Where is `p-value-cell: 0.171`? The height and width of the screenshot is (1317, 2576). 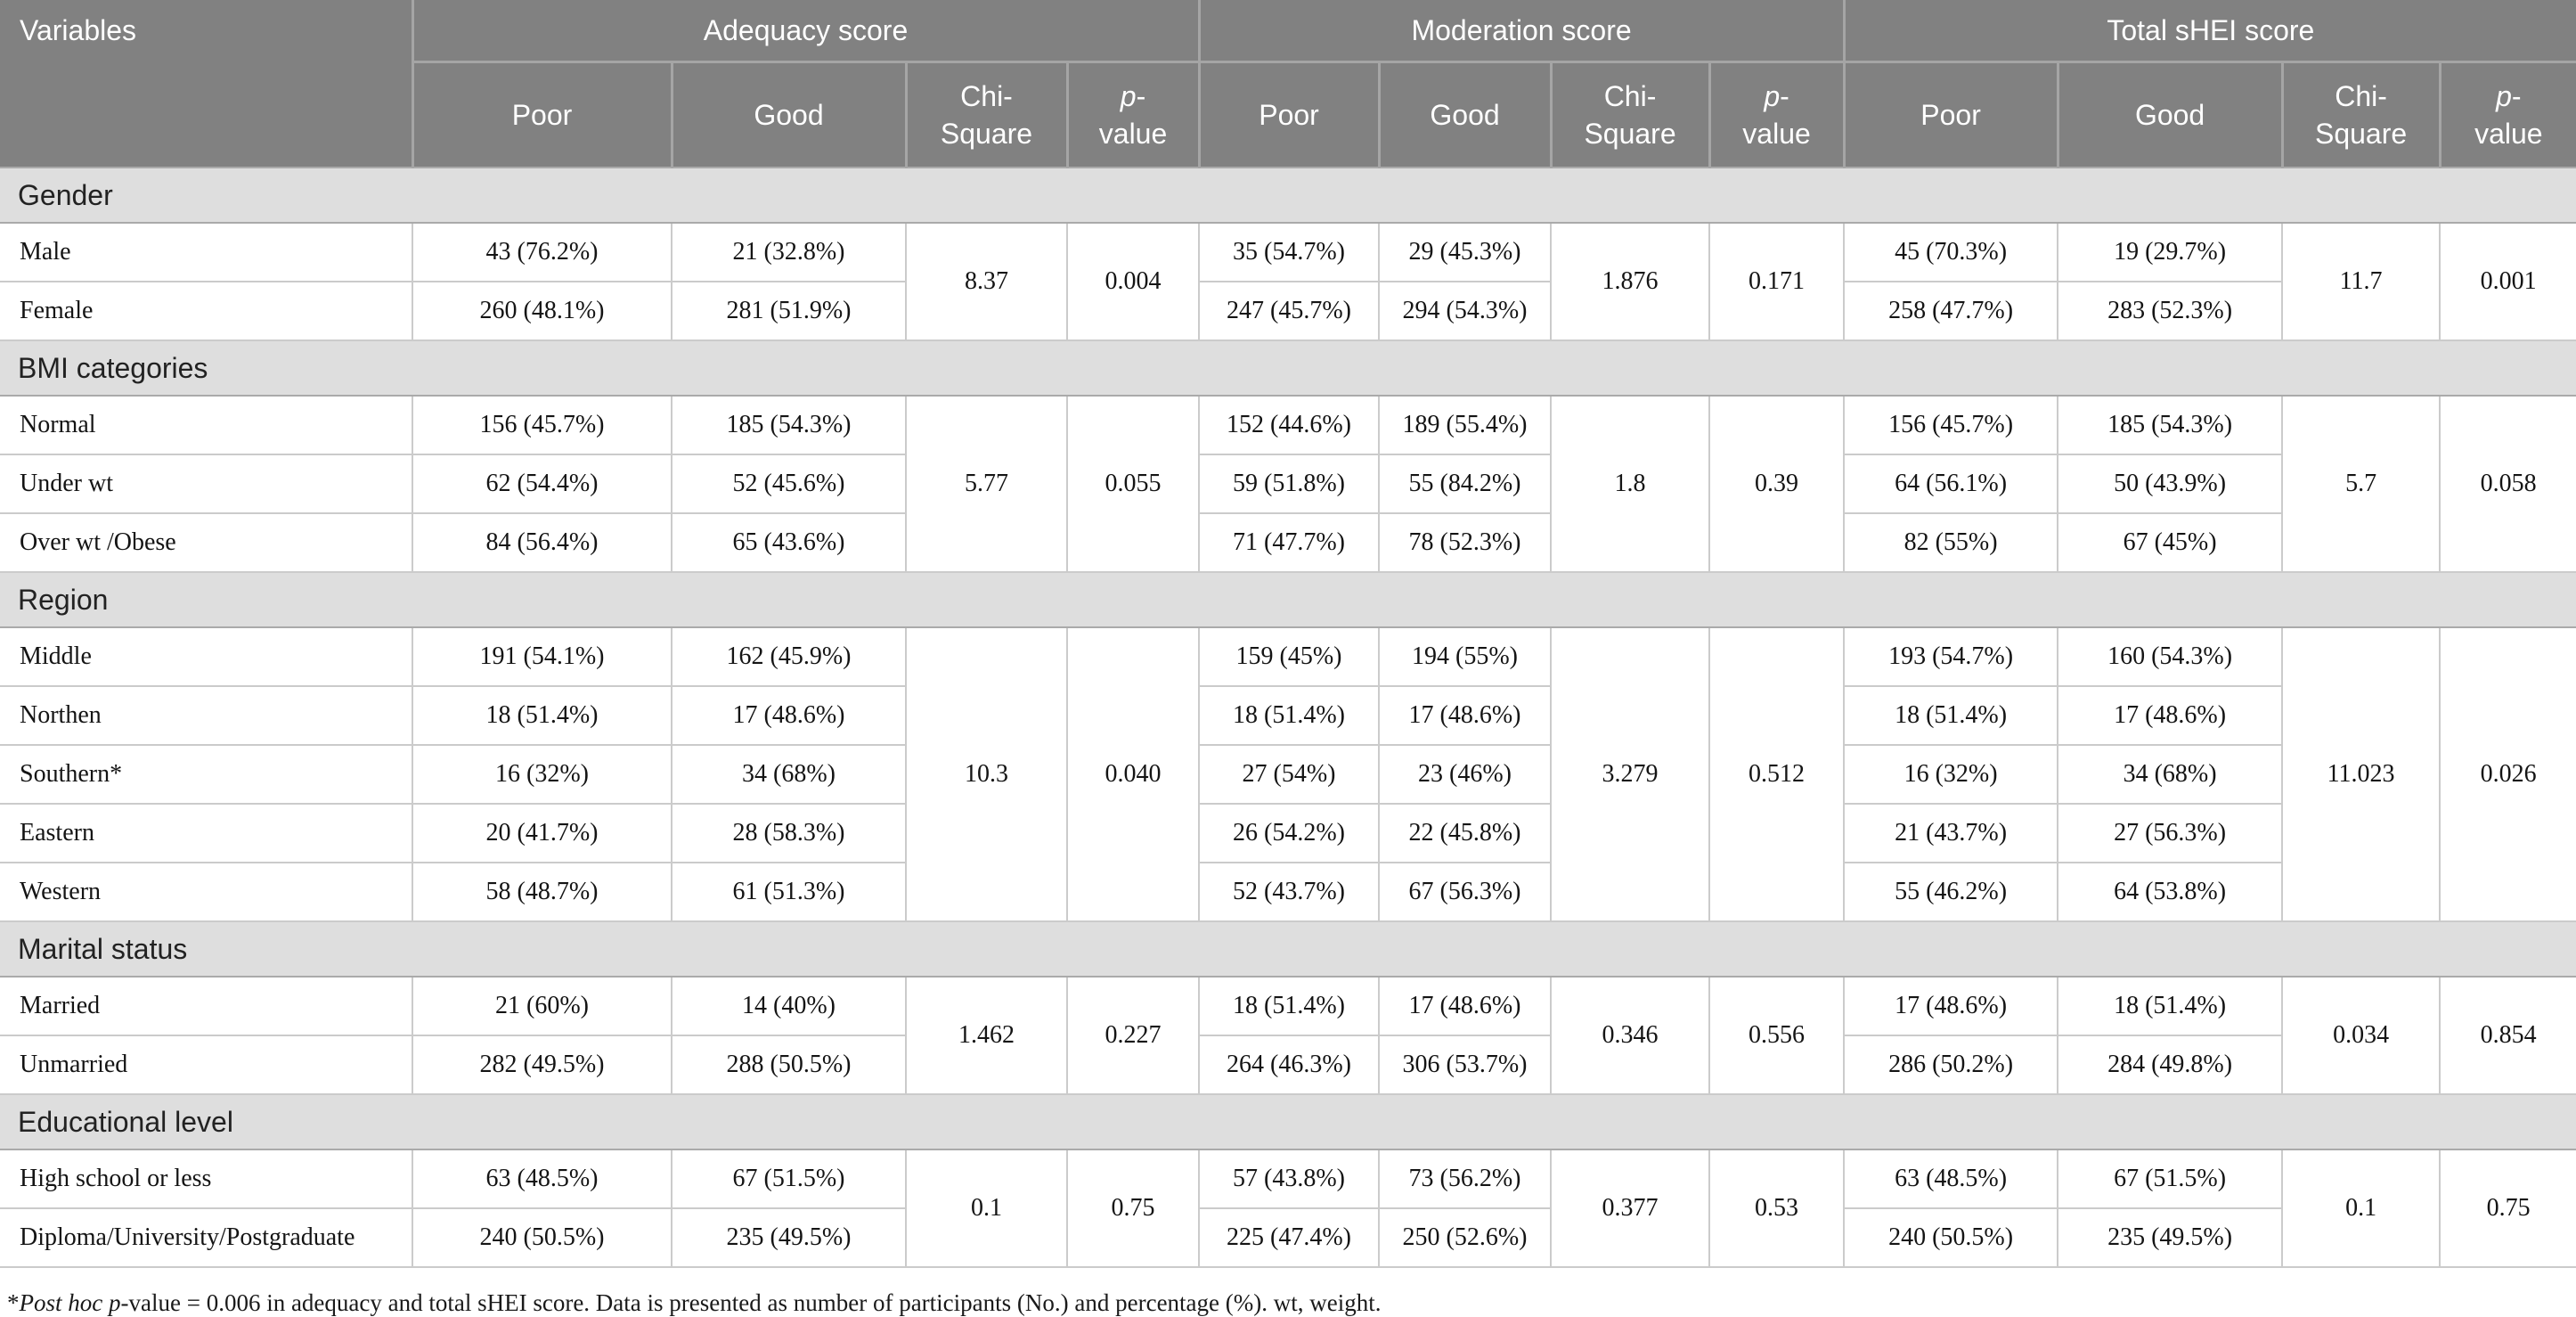
p-value-cell: 0.171 is located at coordinates (1777, 282).